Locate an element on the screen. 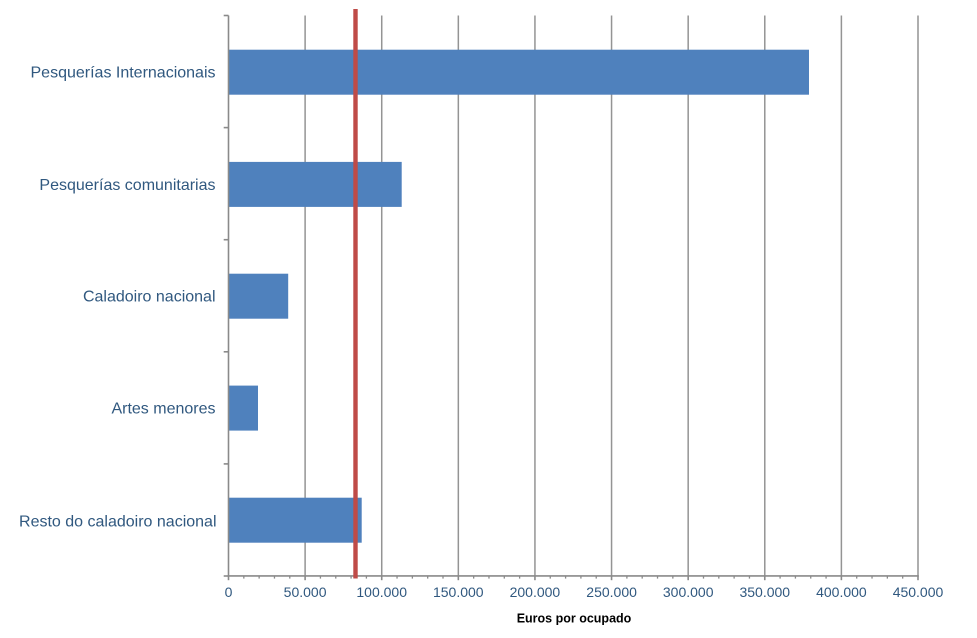 The height and width of the screenshot is (638, 977). svg-text: 400.000 is located at coordinates (841, 592).